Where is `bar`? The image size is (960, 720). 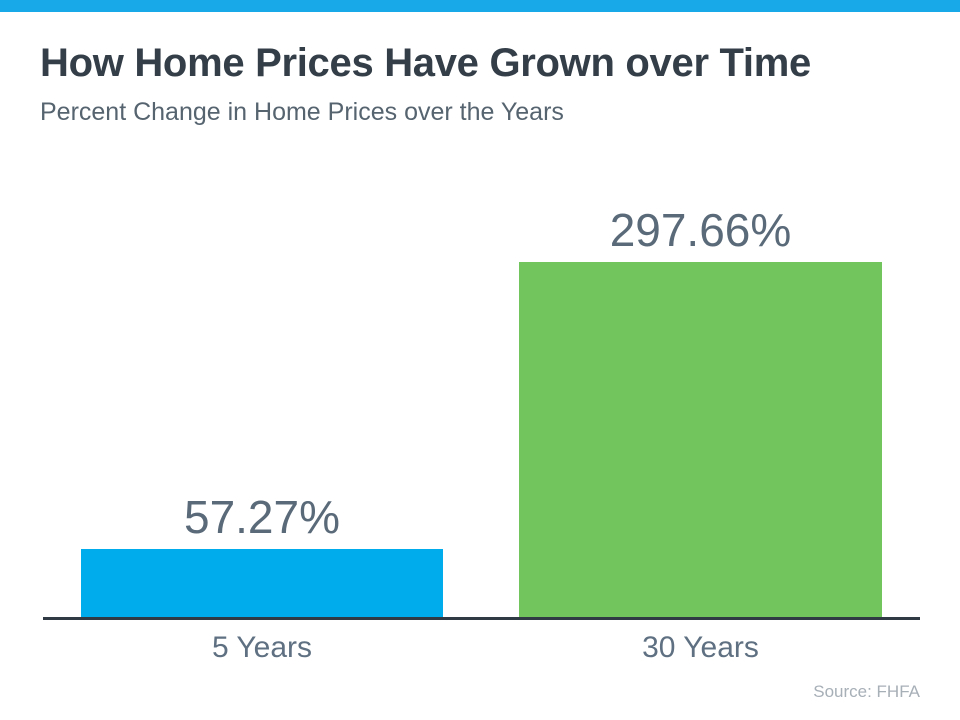 bar is located at coordinates (262, 583).